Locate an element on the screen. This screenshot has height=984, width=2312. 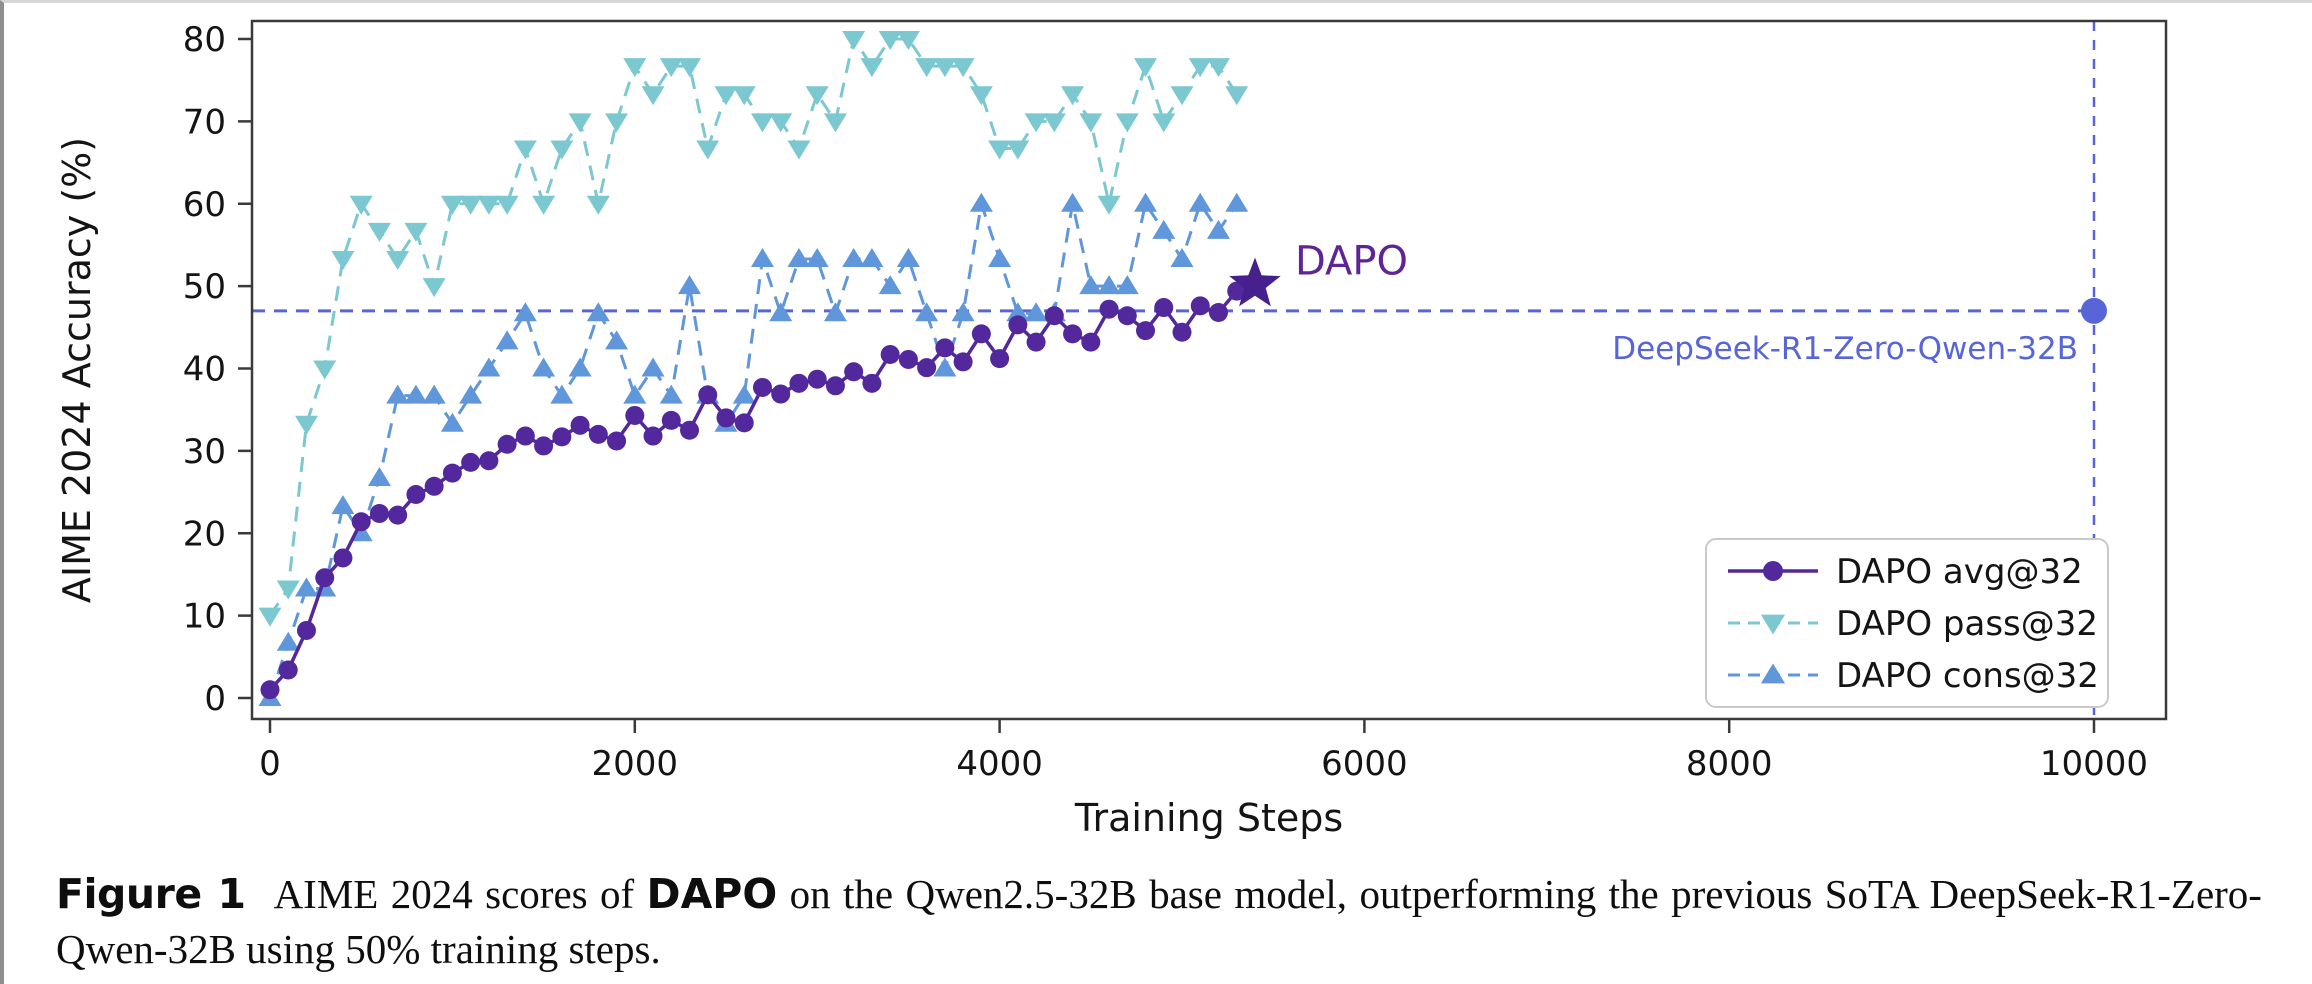
caption-dapo-bold: DAPO is located at coordinates (712, 894).